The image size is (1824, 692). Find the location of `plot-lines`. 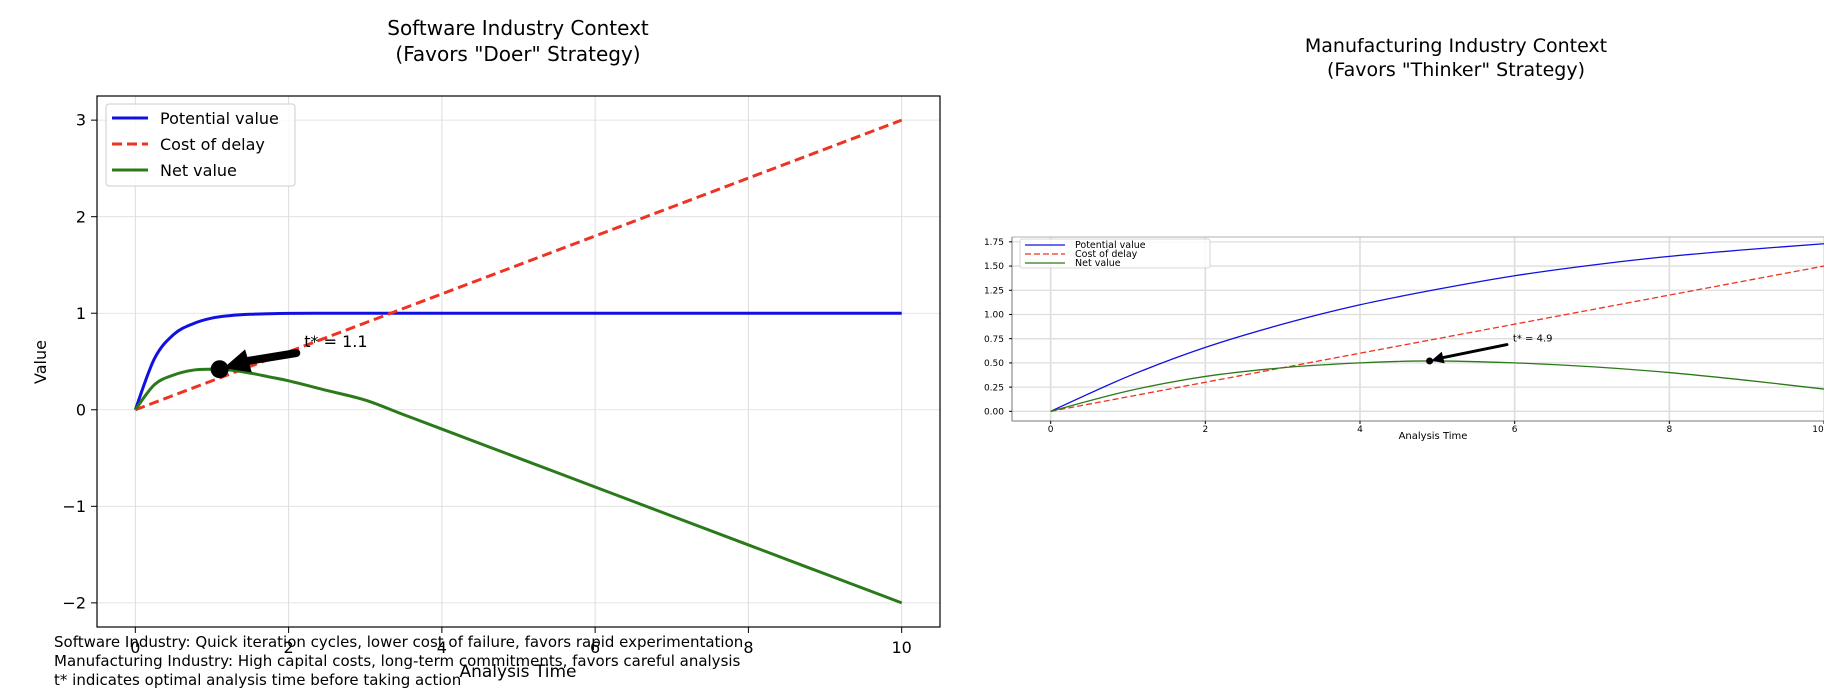

plot-lines is located at coordinates (1437, 327).